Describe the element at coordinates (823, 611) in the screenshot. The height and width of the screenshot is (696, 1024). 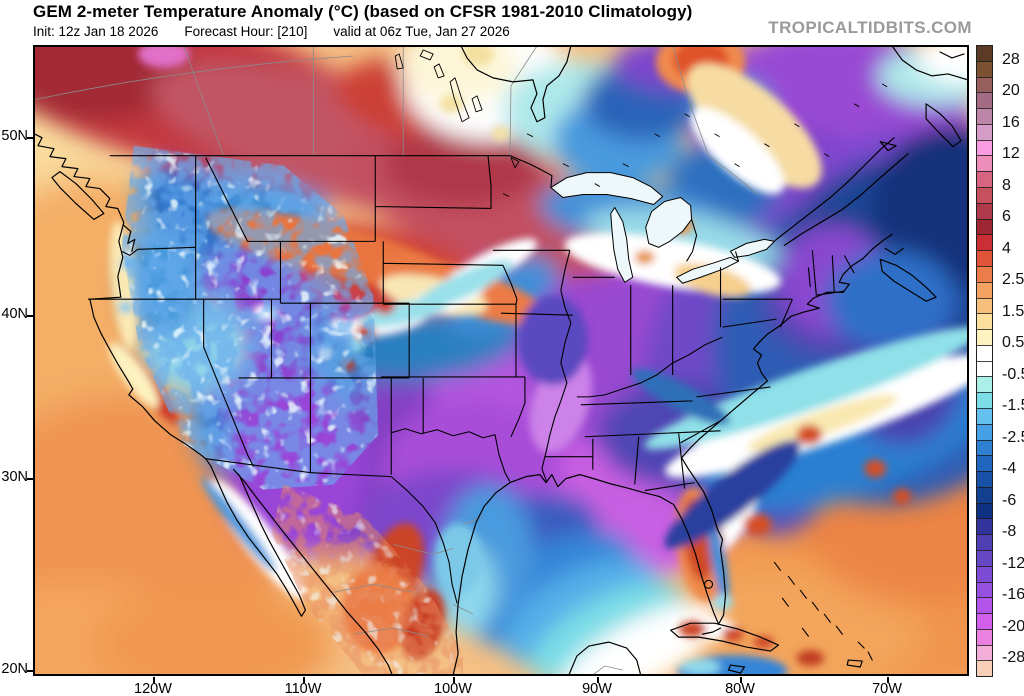
I see `island-marks` at that location.